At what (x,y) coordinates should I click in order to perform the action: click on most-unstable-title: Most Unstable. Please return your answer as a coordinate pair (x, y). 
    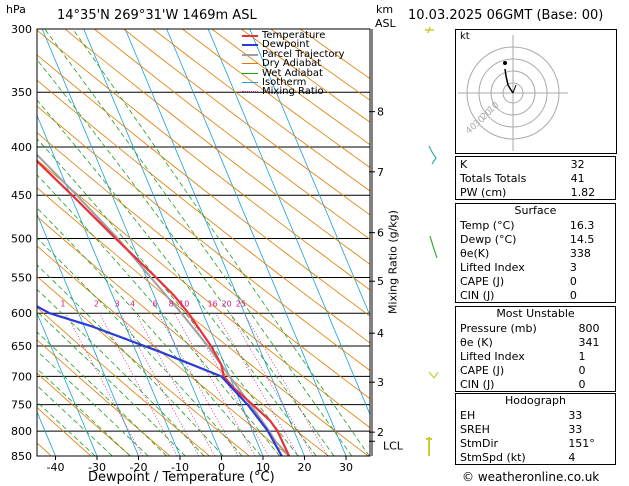
    Looking at the image, I should click on (535, 313).